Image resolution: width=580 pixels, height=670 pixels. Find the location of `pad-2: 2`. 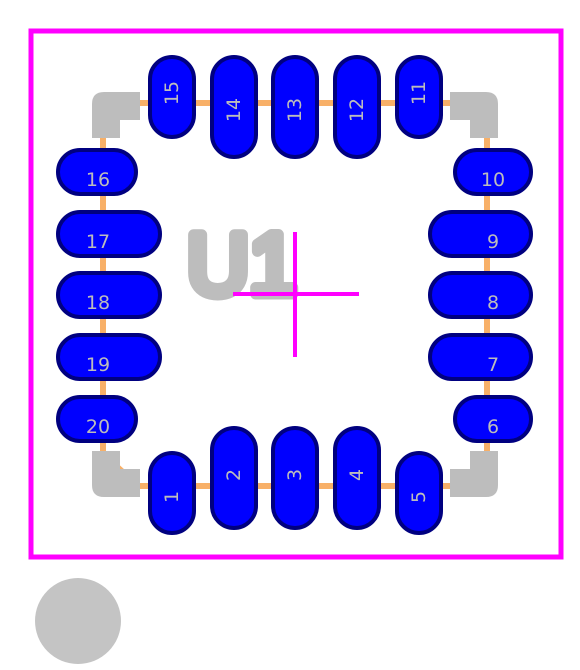

pad-2: 2 is located at coordinates (234, 478).